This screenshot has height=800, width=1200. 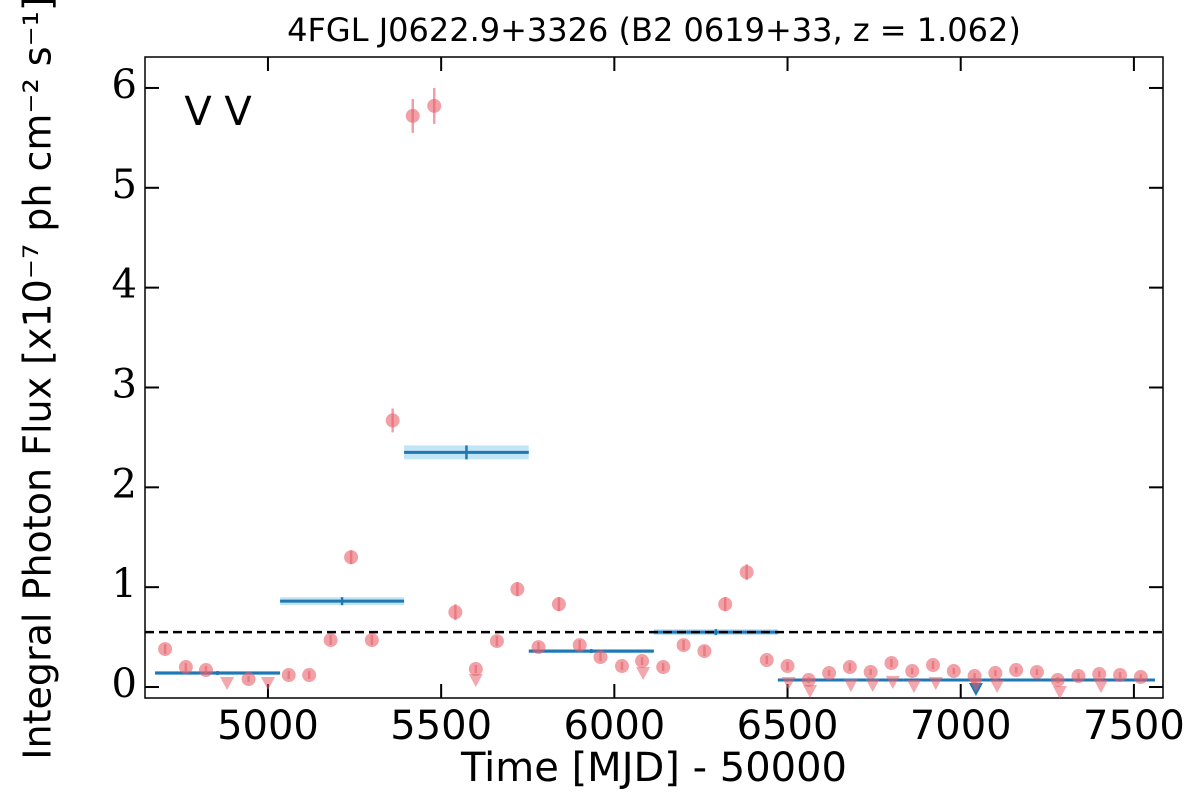 What do you see at coordinates (124, 684) in the screenshot?
I see `y-tick-label: 0` at bounding box center [124, 684].